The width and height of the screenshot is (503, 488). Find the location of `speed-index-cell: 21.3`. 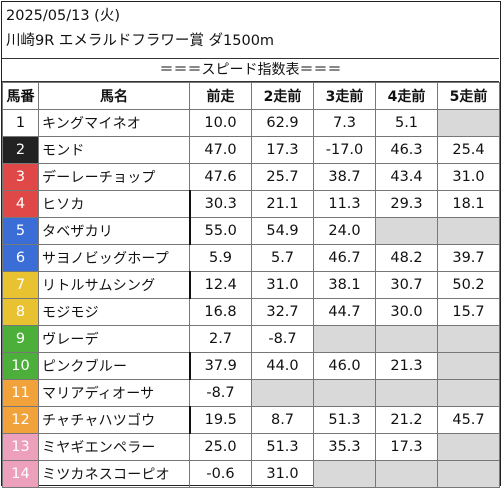

speed-index-cell: 21.3 is located at coordinates (406, 366).